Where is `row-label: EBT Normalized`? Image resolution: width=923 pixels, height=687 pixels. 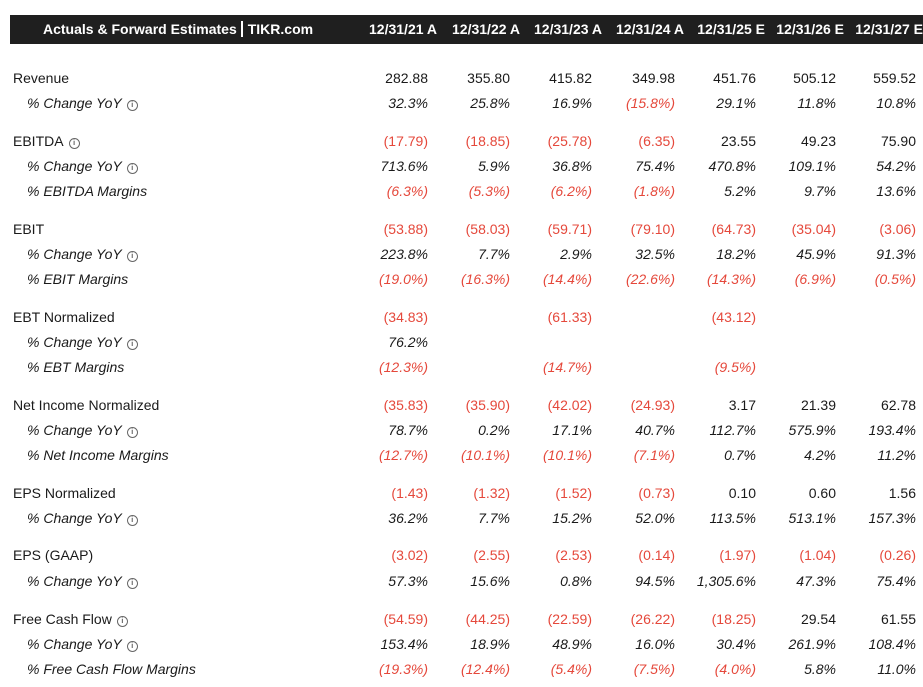
row-label: EBT Normalized is located at coordinates (64, 317).